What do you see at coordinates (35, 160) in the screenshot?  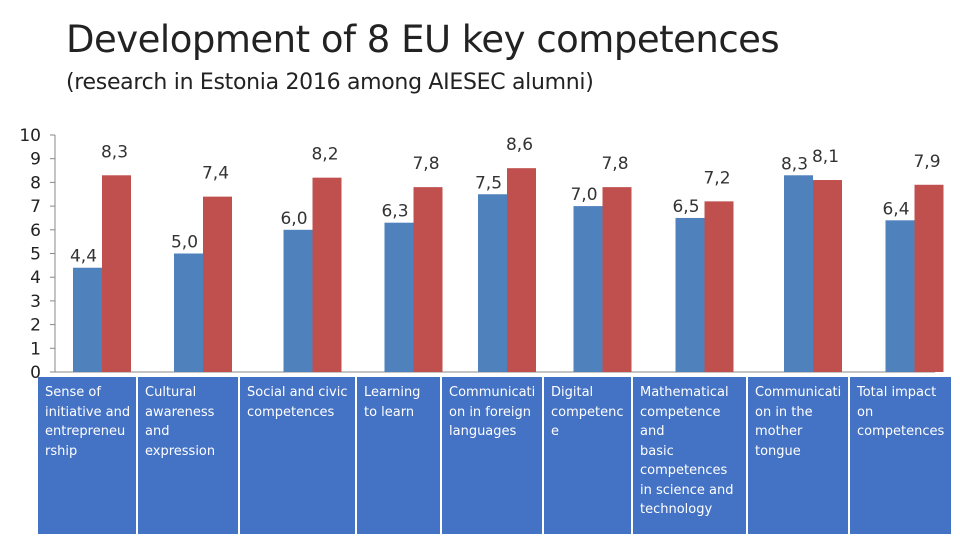 I see `y-tick-label: 9` at bounding box center [35, 160].